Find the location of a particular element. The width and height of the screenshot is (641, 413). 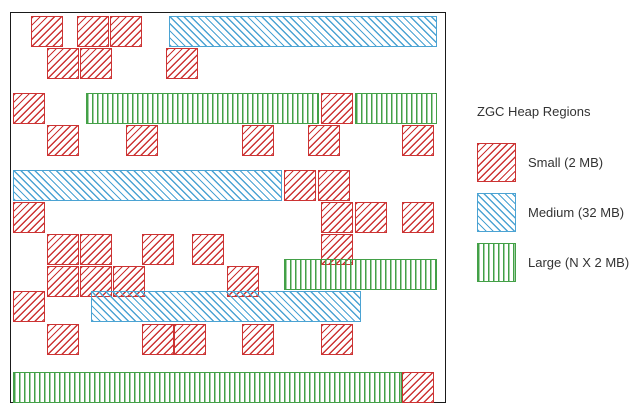

legend-label-medium: Medium (32 MB) is located at coordinates (576, 212).